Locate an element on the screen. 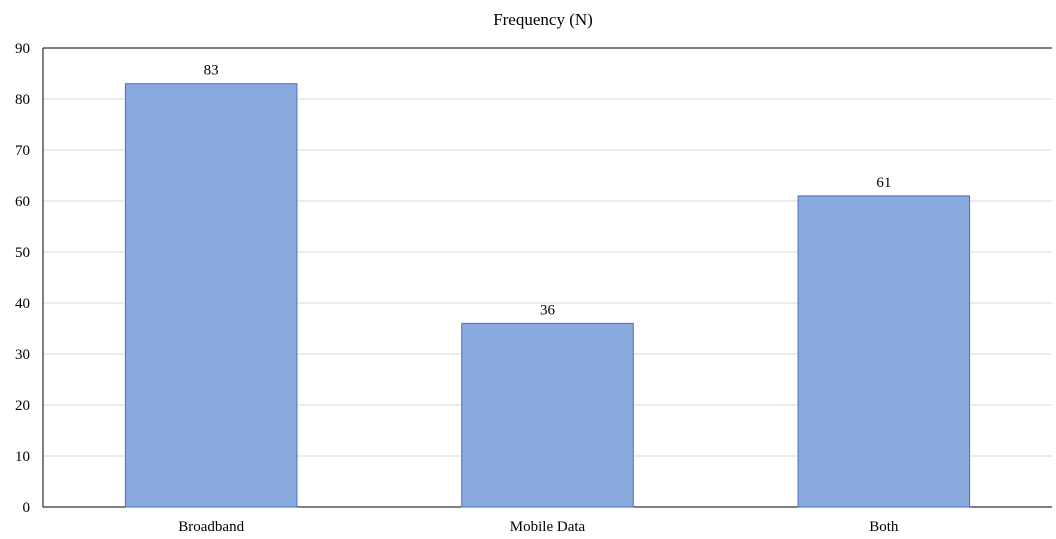 Image resolution: width=1056 pixels, height=539 pixels. y-tick-label: 10 is located at coordinates (22, 457).